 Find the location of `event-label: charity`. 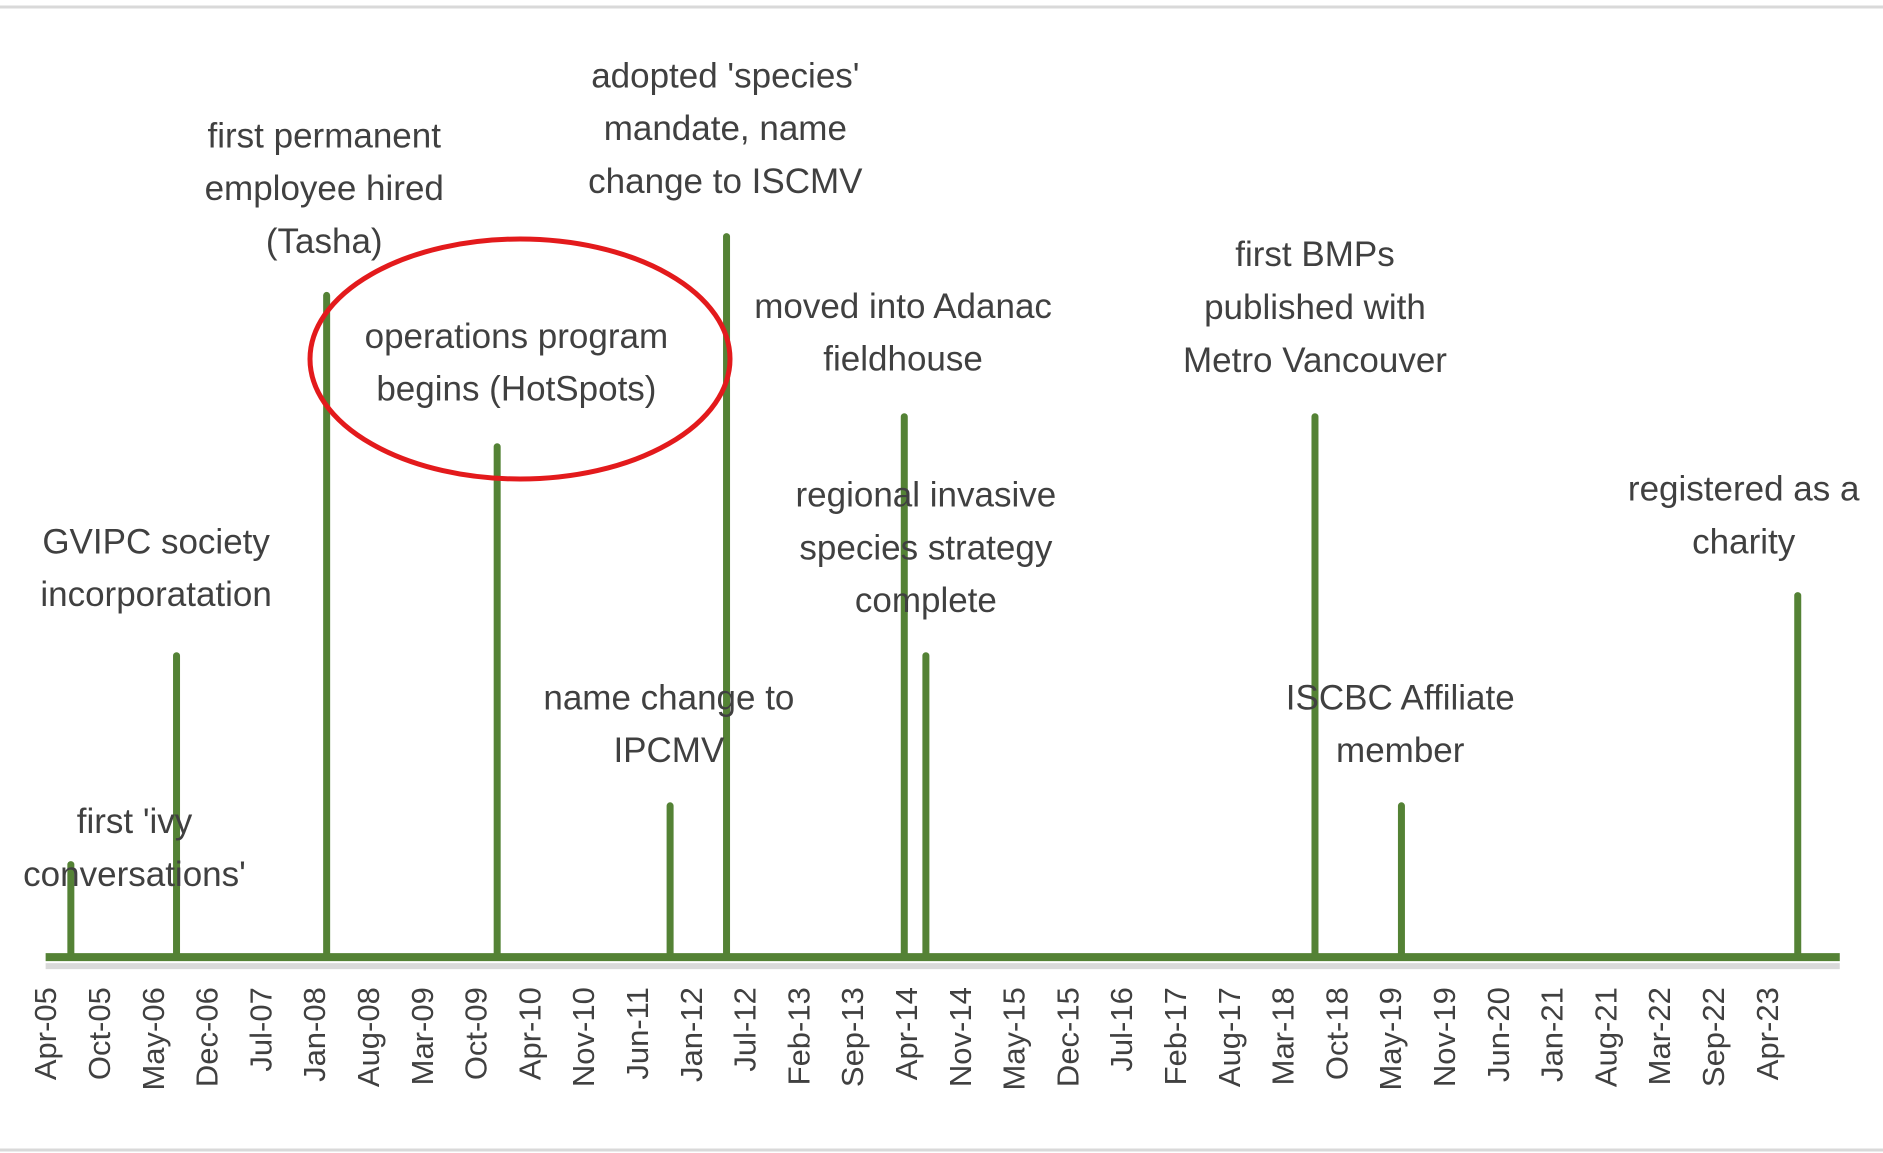

event-label: charity is located at coordinates (1744, 541).